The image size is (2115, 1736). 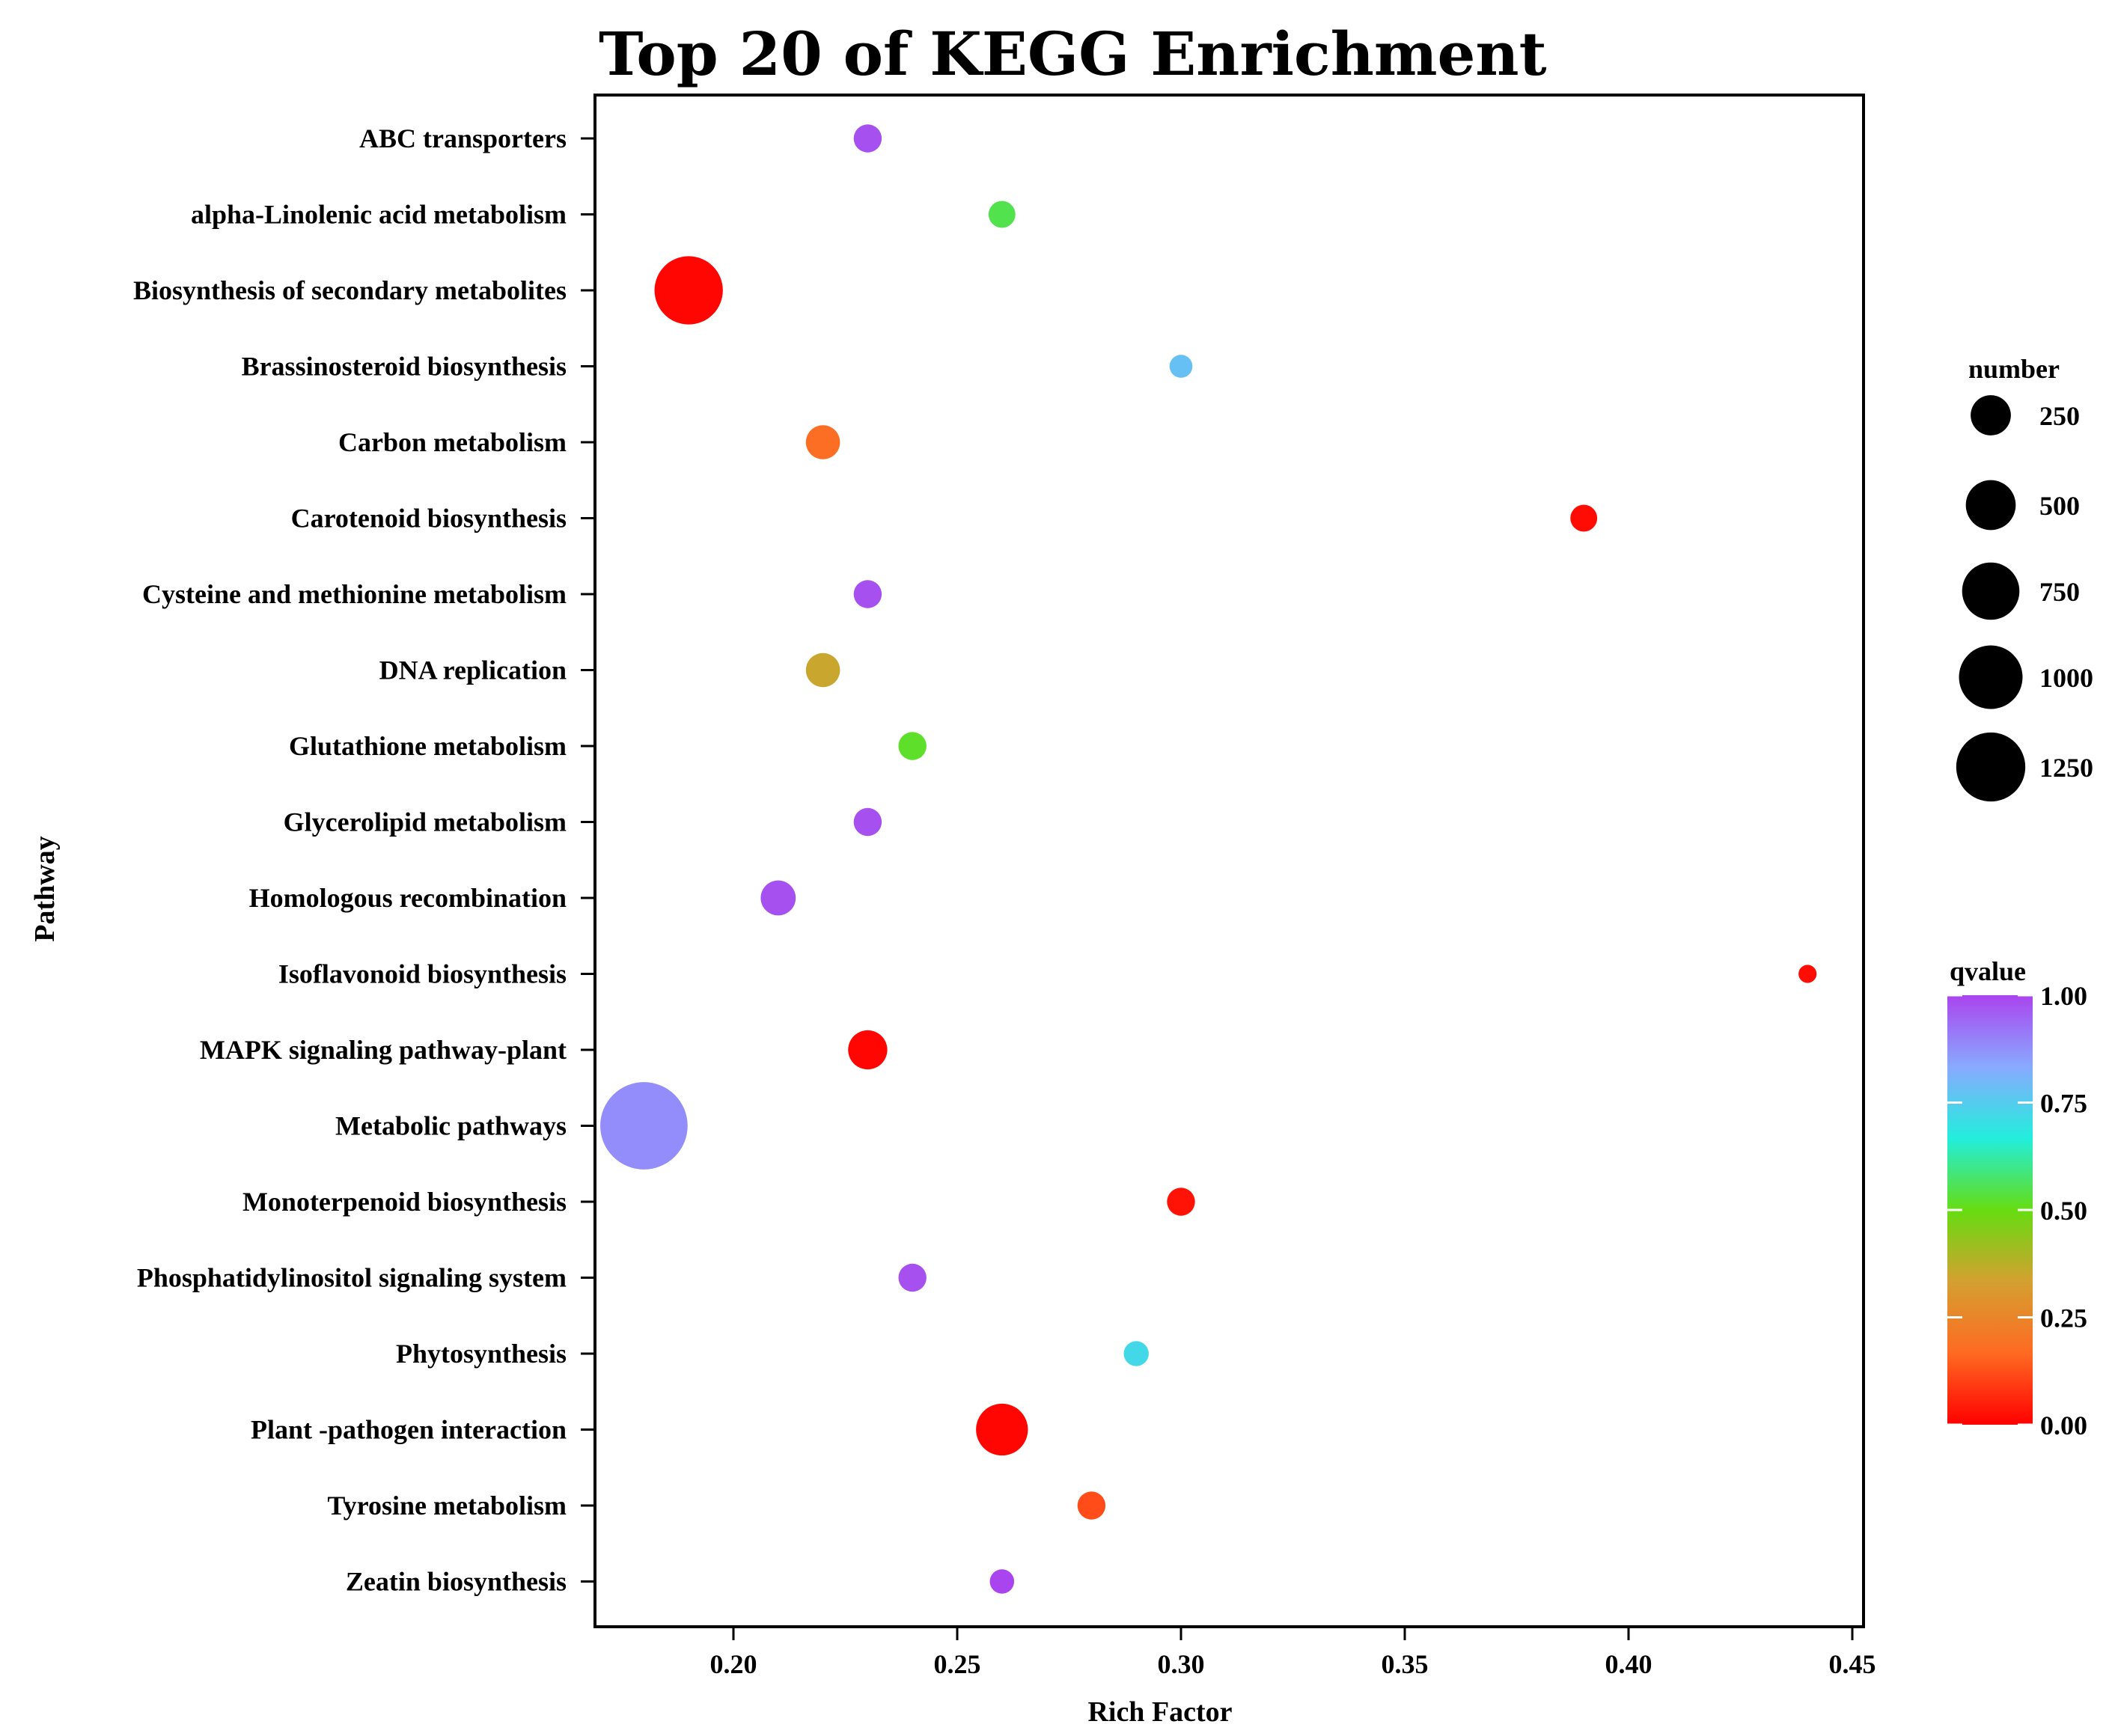 What do you see at coordinates (447, 1505) in the screenshot?
I see `y-tick-label: Tyrosine metabolism` at bounding box center [447, 1505].